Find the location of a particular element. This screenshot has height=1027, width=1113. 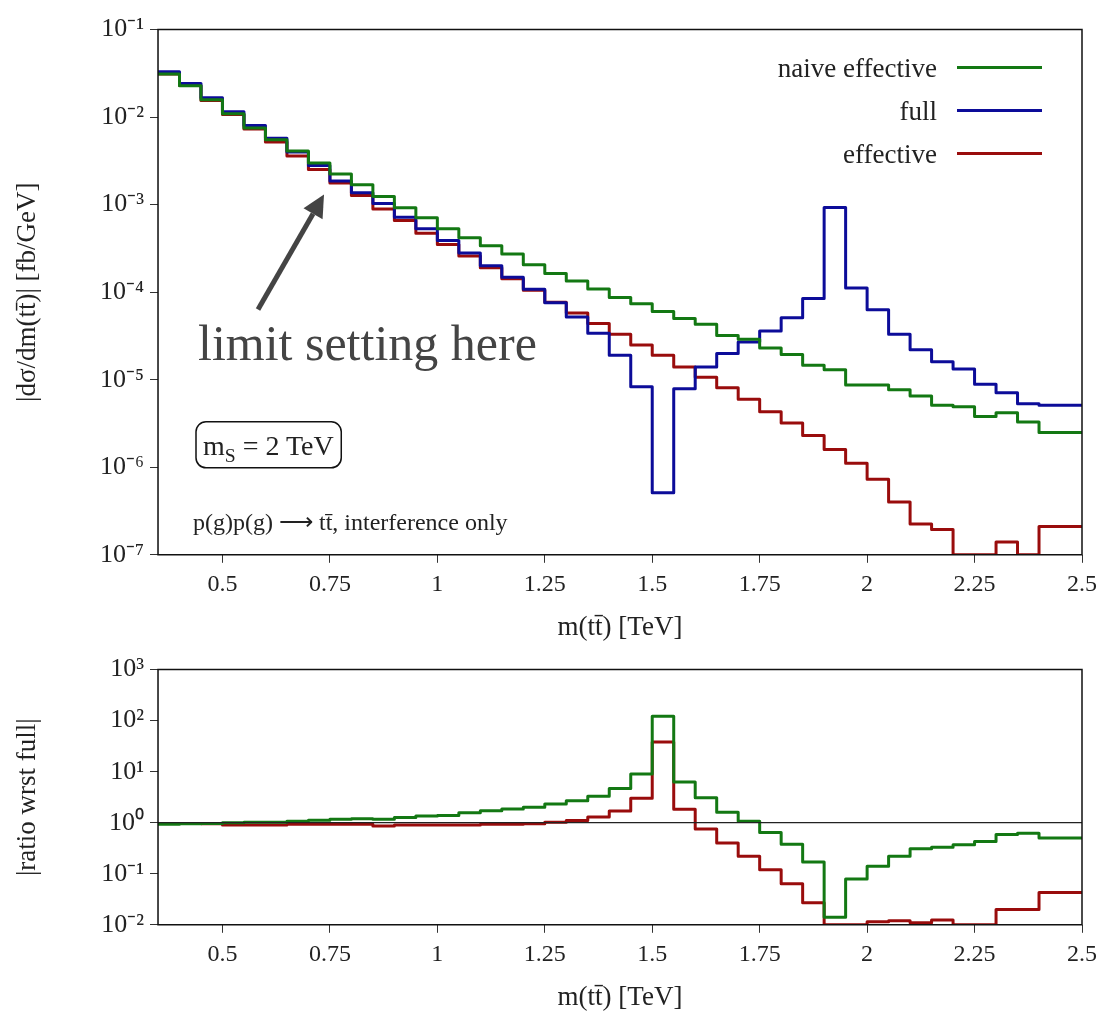

y-axis-title: |dσ/dm(tt̄)| [fb/GeV] is located at coordinates (26, 292).